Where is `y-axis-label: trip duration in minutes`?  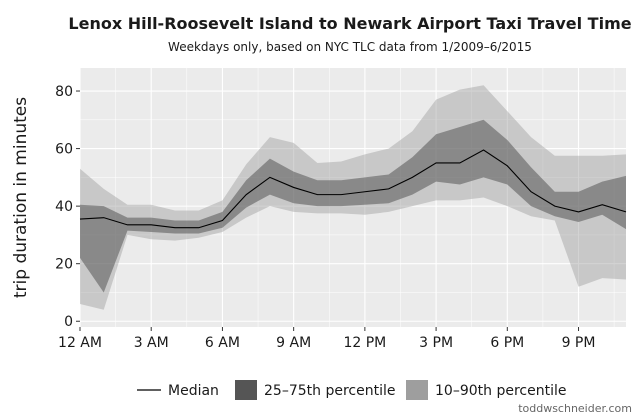 y-axis-label: trip duration in minutes is located at coordinates (21, 197).